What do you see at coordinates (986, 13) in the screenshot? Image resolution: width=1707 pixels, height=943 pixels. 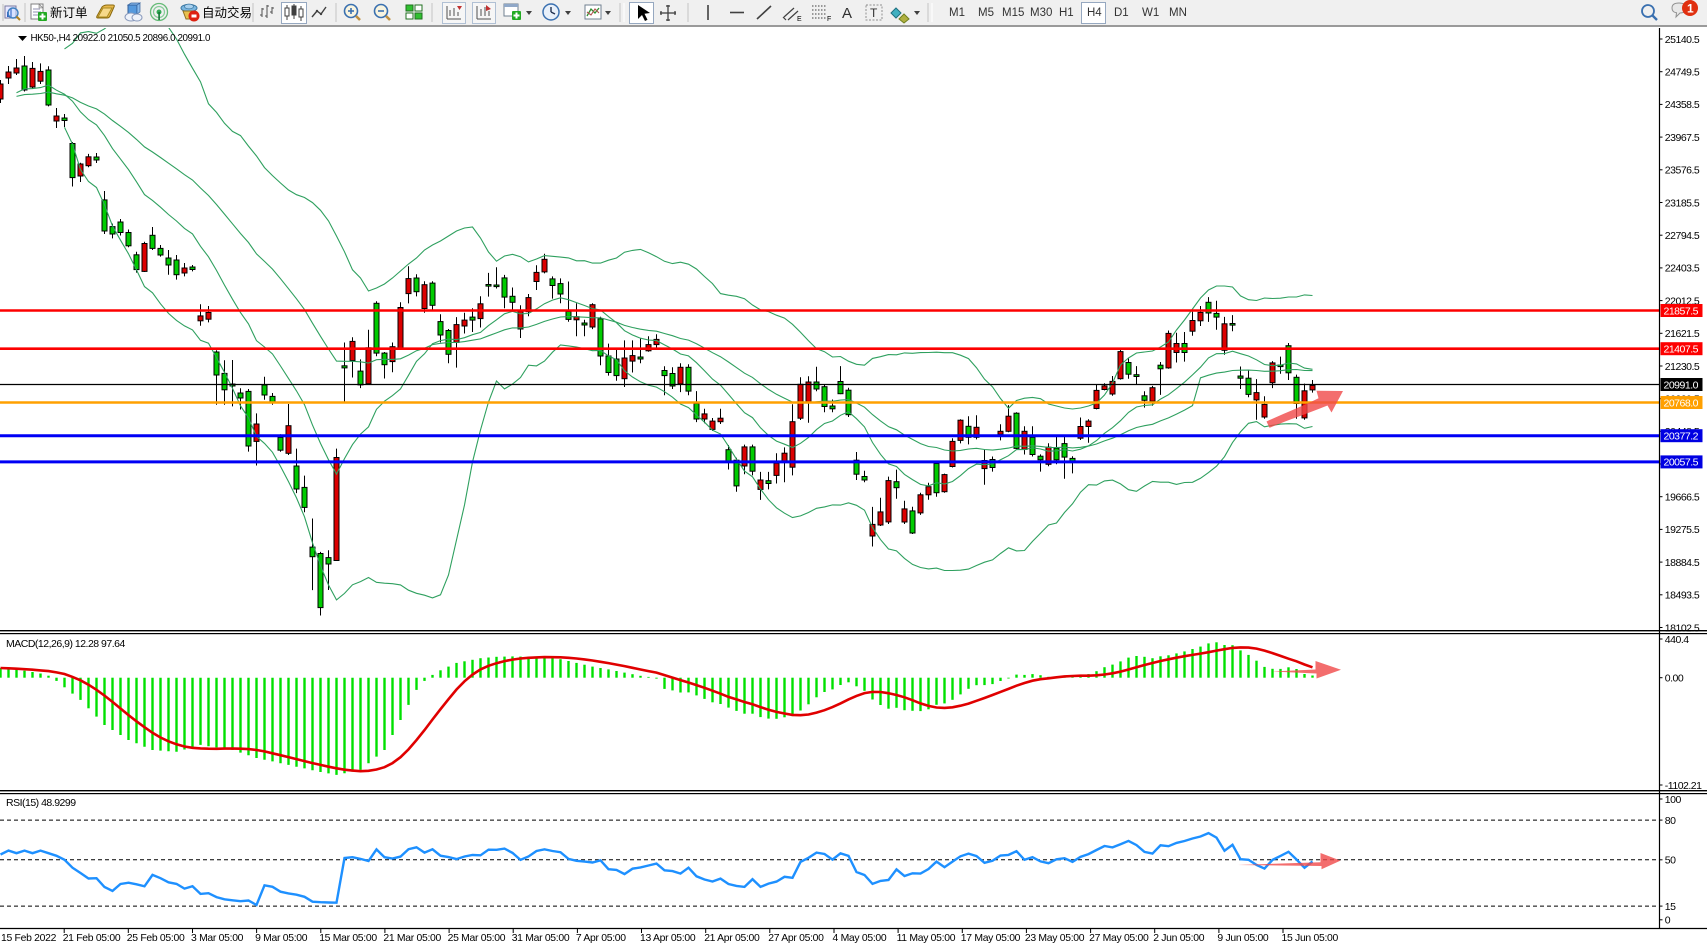 I see `svg-text: M5` at bounding box center [986, 13].